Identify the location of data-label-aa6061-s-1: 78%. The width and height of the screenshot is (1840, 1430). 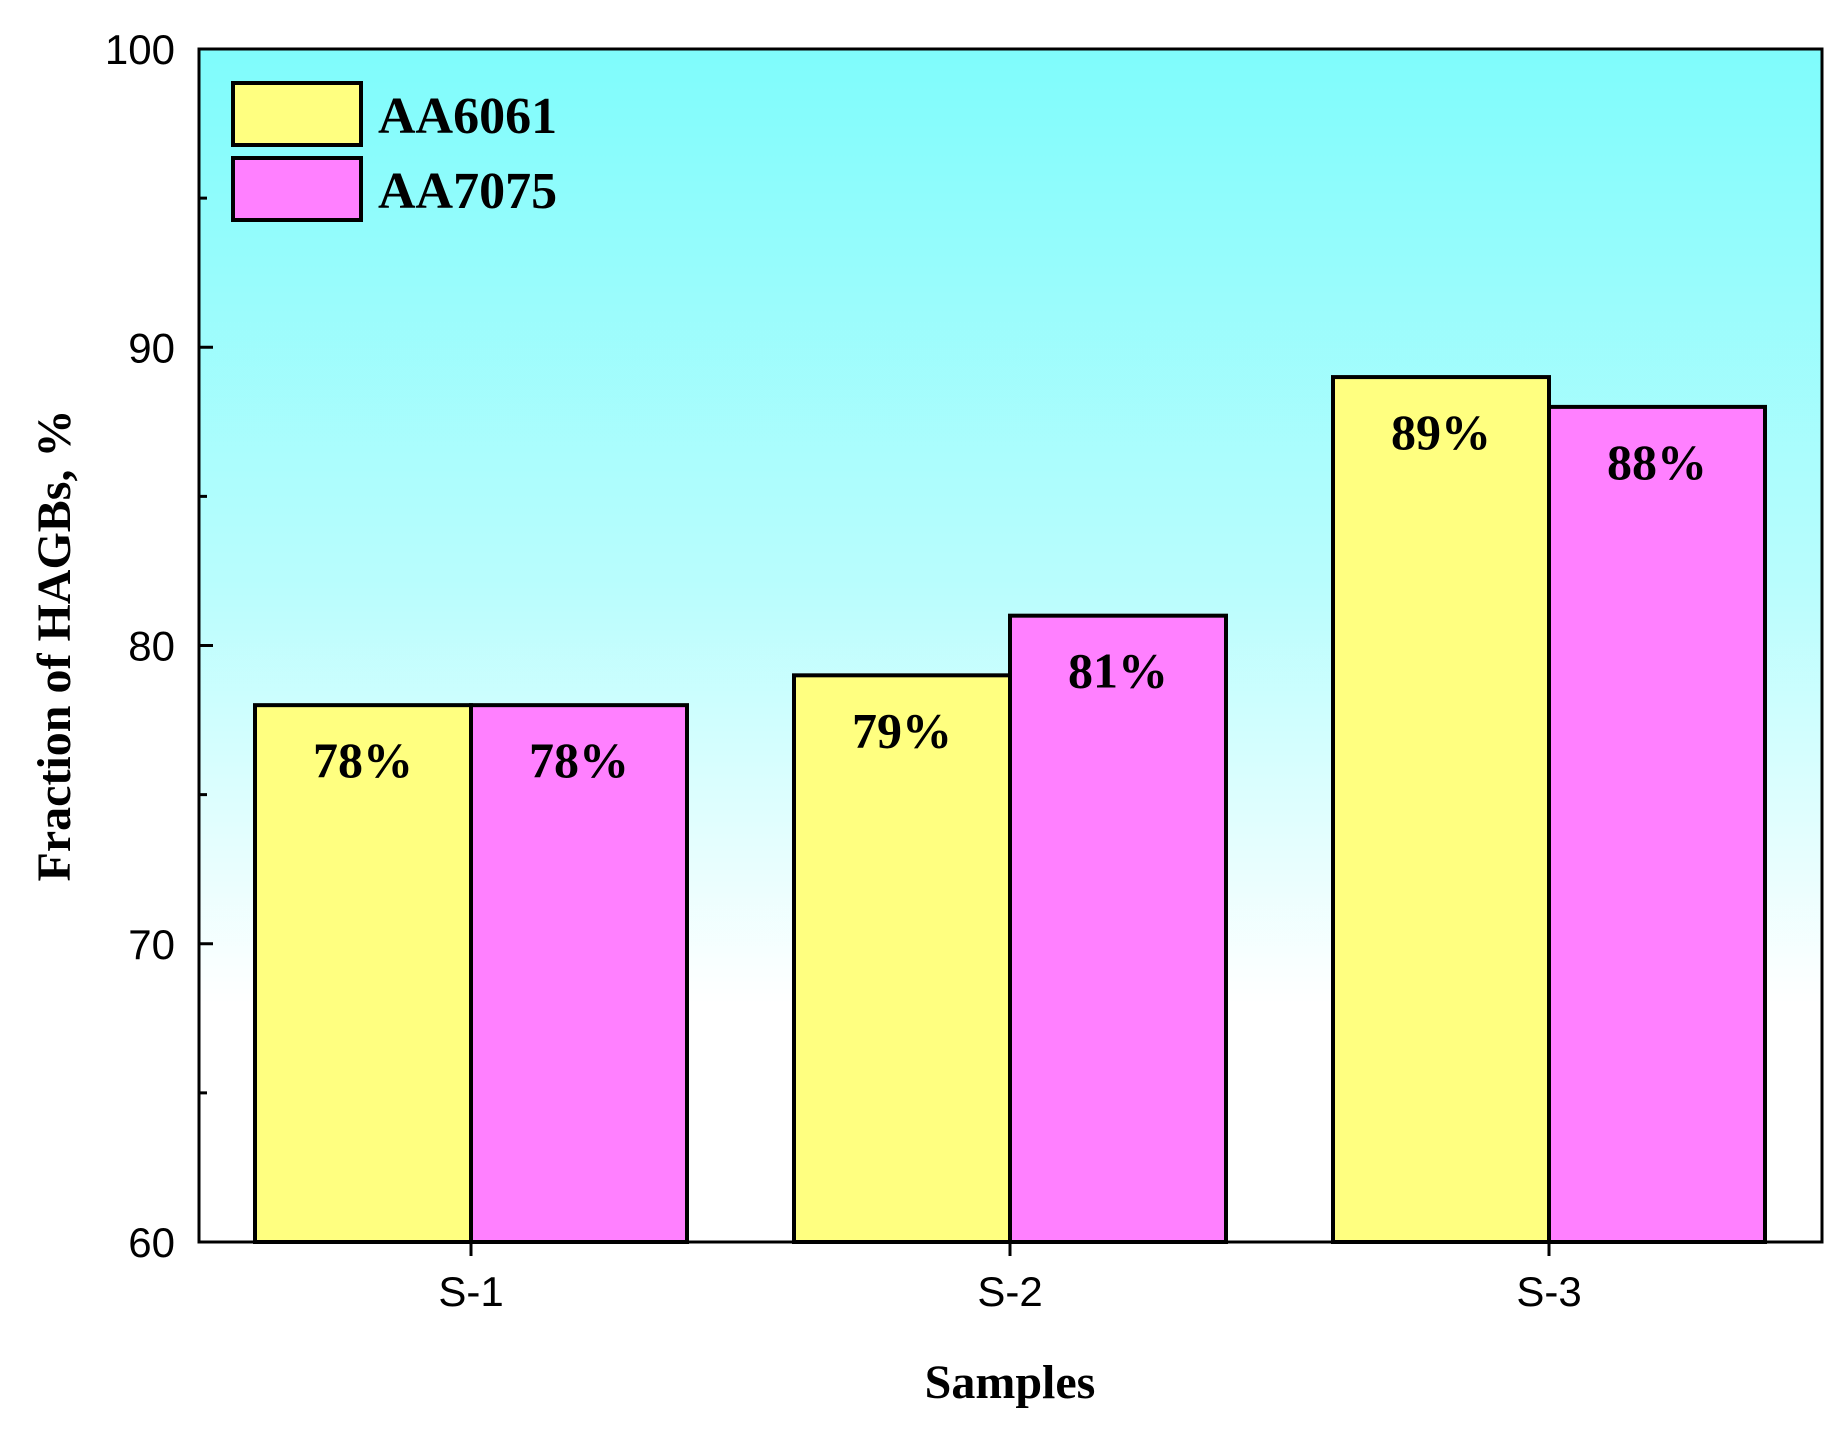
(363, 760).